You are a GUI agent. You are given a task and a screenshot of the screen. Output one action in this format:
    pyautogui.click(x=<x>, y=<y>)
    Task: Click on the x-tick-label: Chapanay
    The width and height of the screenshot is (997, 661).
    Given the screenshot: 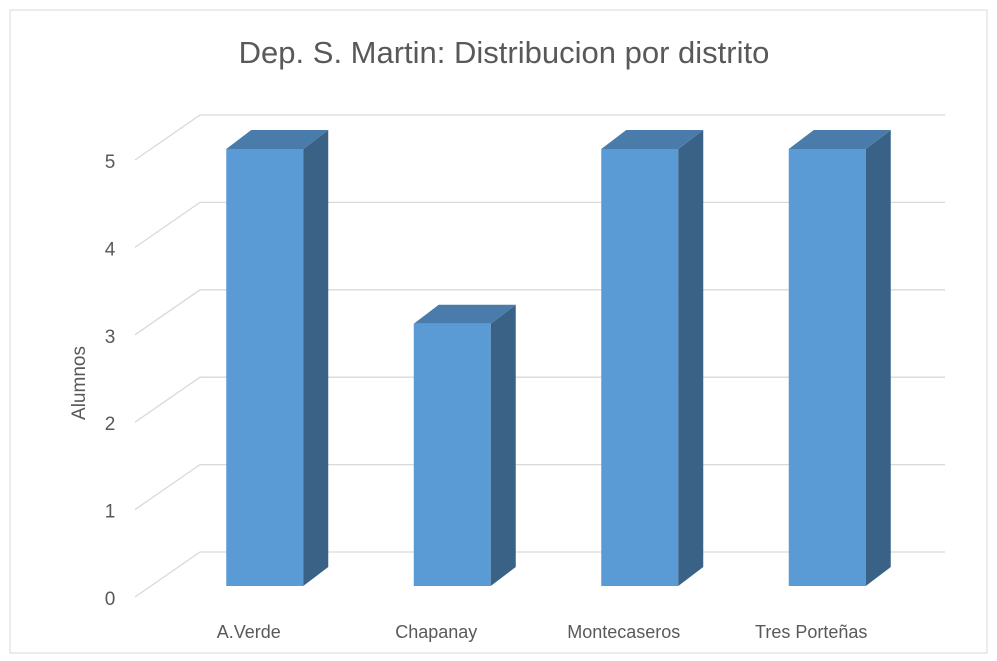 What is the action you would take?
    pyautogui.click(x=436, y=632)
    